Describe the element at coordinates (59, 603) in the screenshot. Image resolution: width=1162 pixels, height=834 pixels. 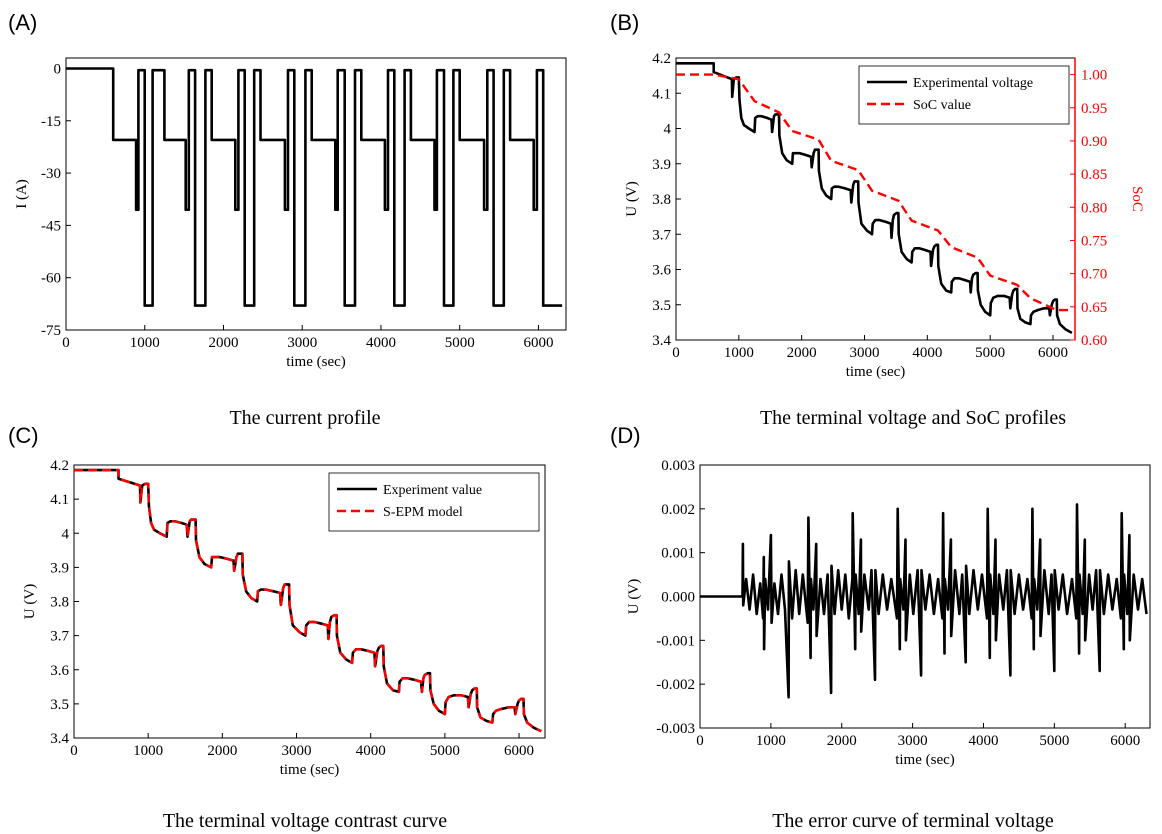
I see `y-tick-label: 3.8` at that location.